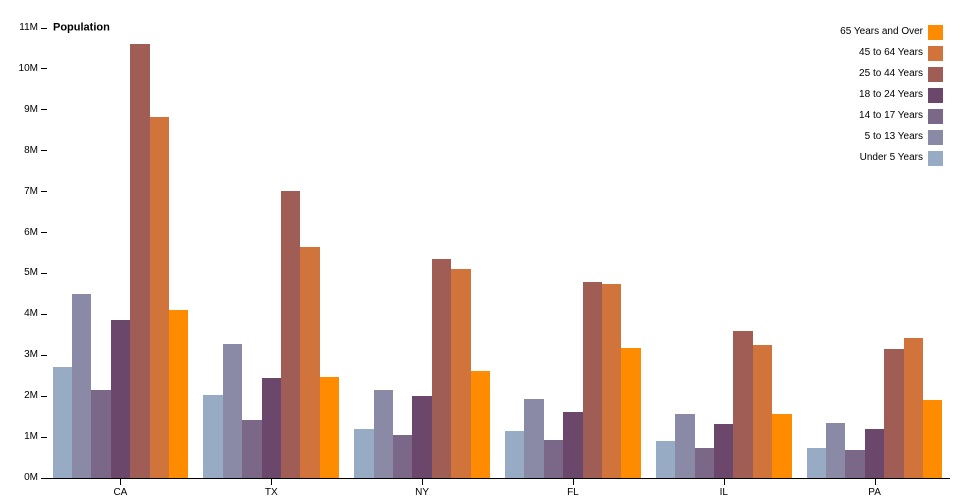  What do you see at coordinates (874, 492) in the screenshot?
I see `x-axis-tick-label: PA` at bounding box center [874, 492].